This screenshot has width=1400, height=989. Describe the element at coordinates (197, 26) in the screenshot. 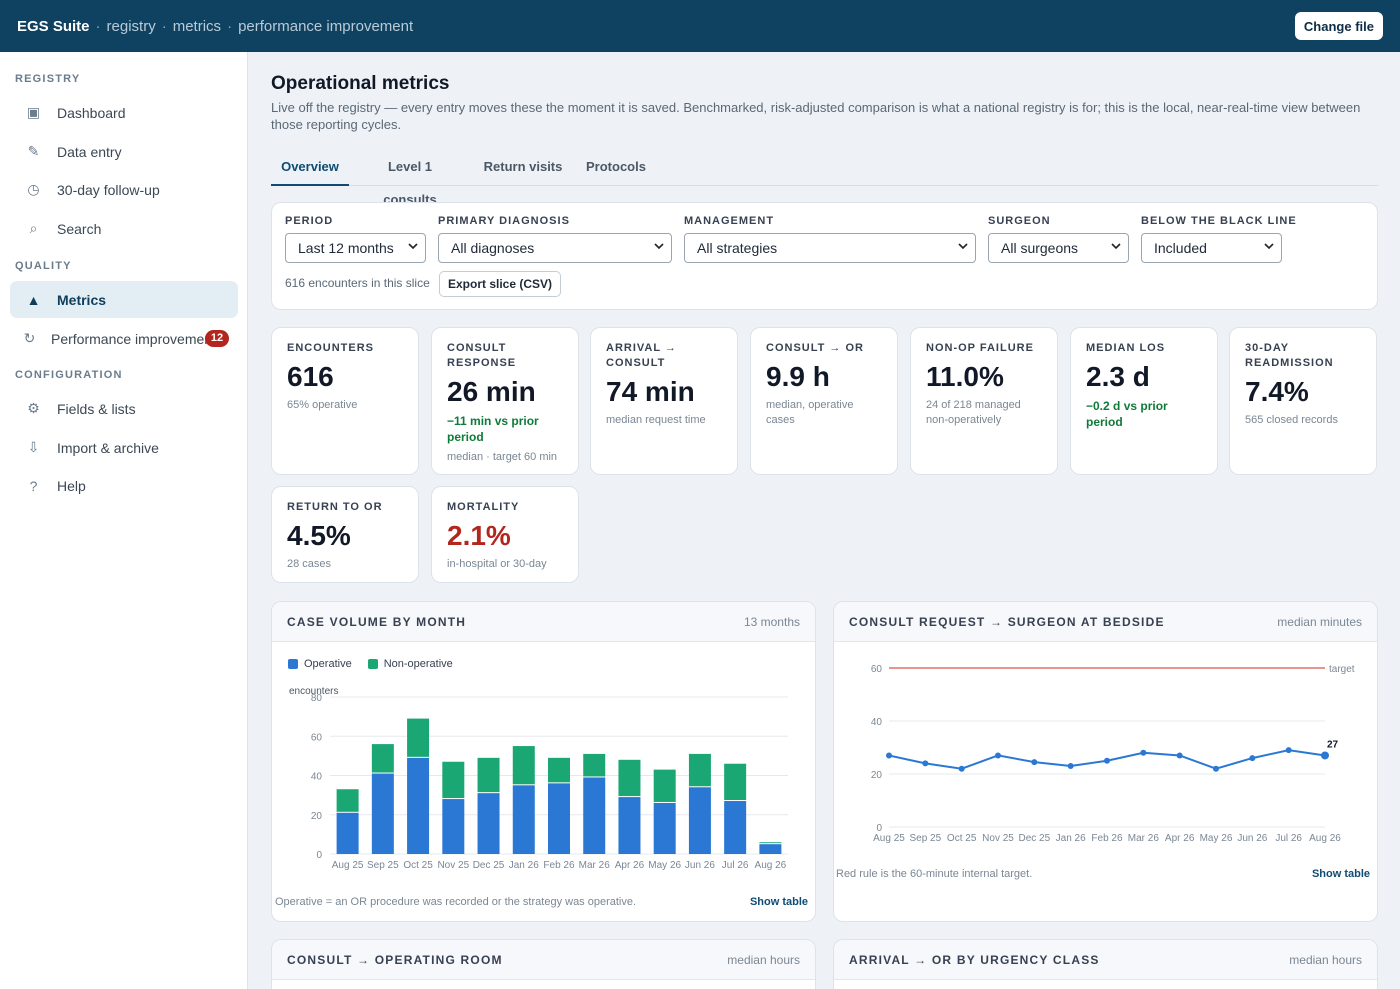

I see `breadcrumb-metrics: metrics` at that location.